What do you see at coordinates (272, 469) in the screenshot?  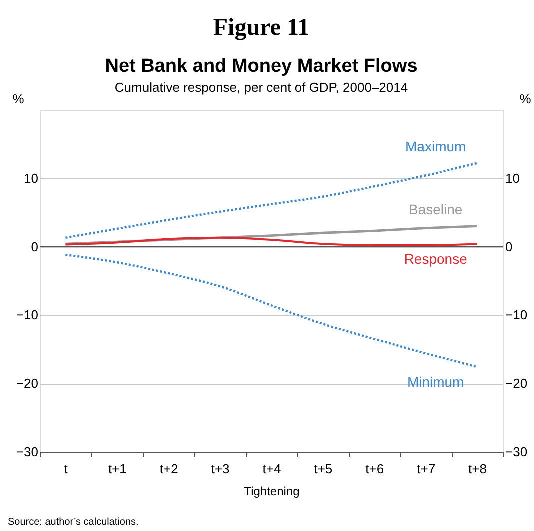 I see `x-tick-label: t+4` at bounding box center [272, 469].